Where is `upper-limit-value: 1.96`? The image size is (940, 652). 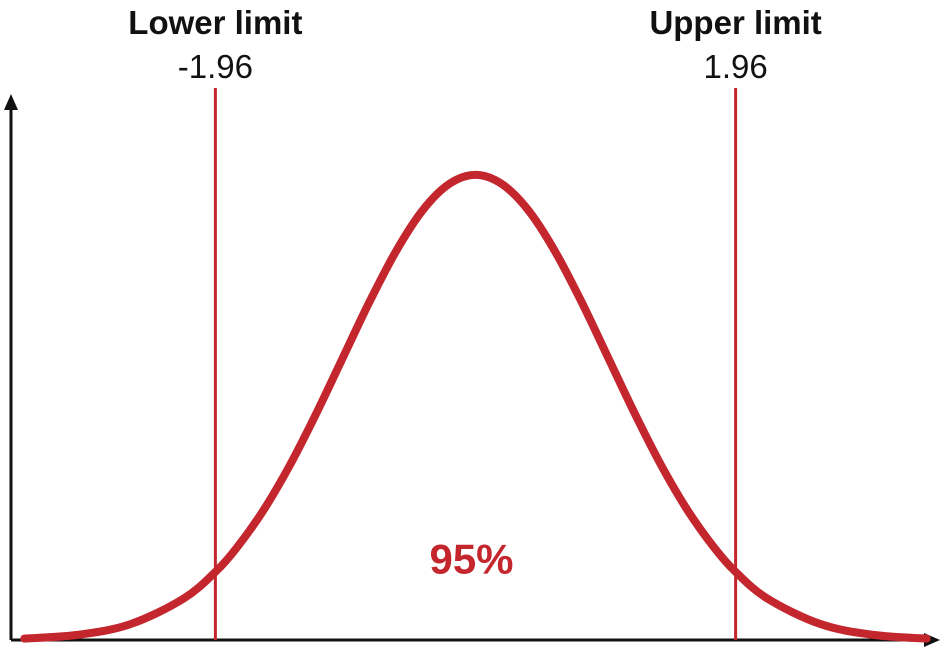 upper-limit-value: 1.96 is located at coordinates (736, 66).